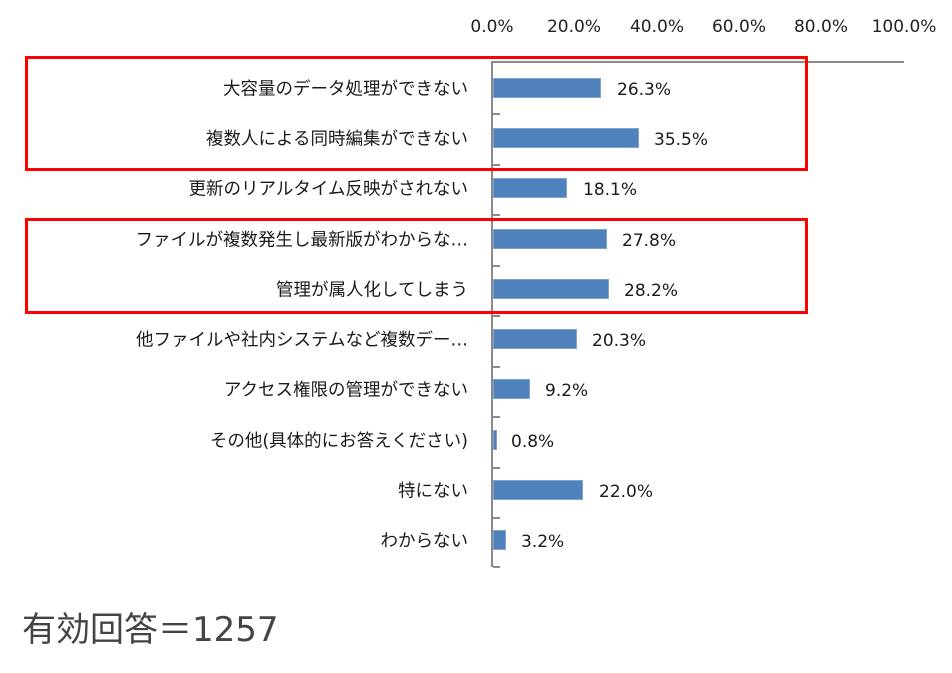 The width and height of the screenshot is (952, 673). I want to click on x-tick-label: 80.0%, so click(821, 27).